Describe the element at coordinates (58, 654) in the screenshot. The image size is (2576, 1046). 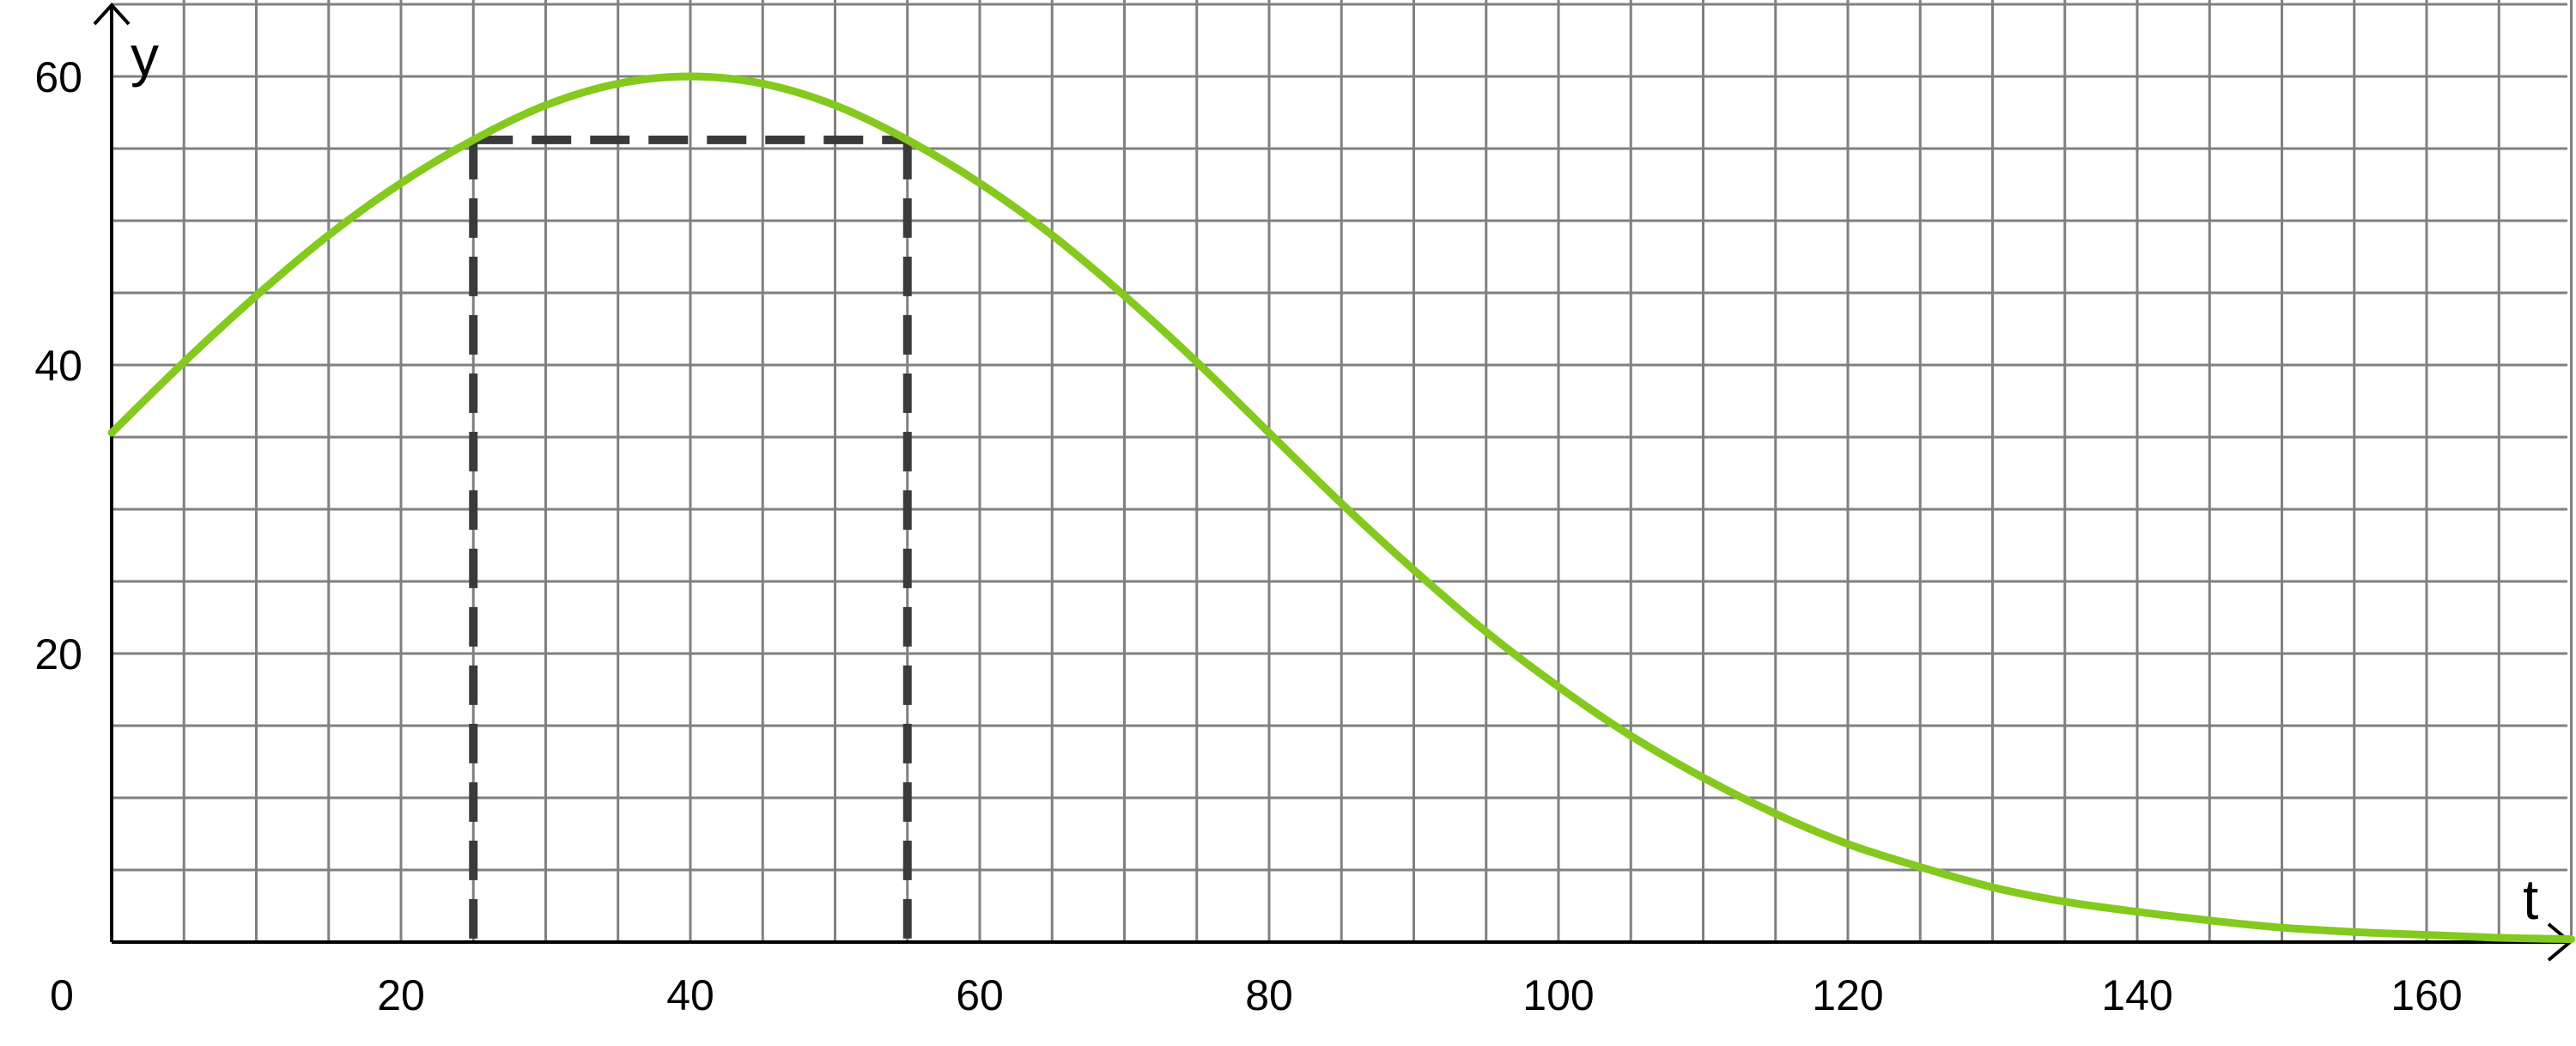
I see `y-tick-label: 20` at that location.